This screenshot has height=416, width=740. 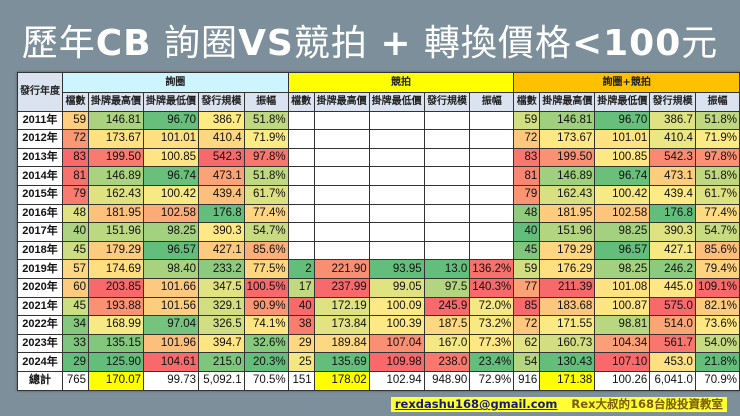 What do you see at coordinates (40, 194) in the screenshot?
I see `year-cell: 2015年` at bounding box center [40, 194].